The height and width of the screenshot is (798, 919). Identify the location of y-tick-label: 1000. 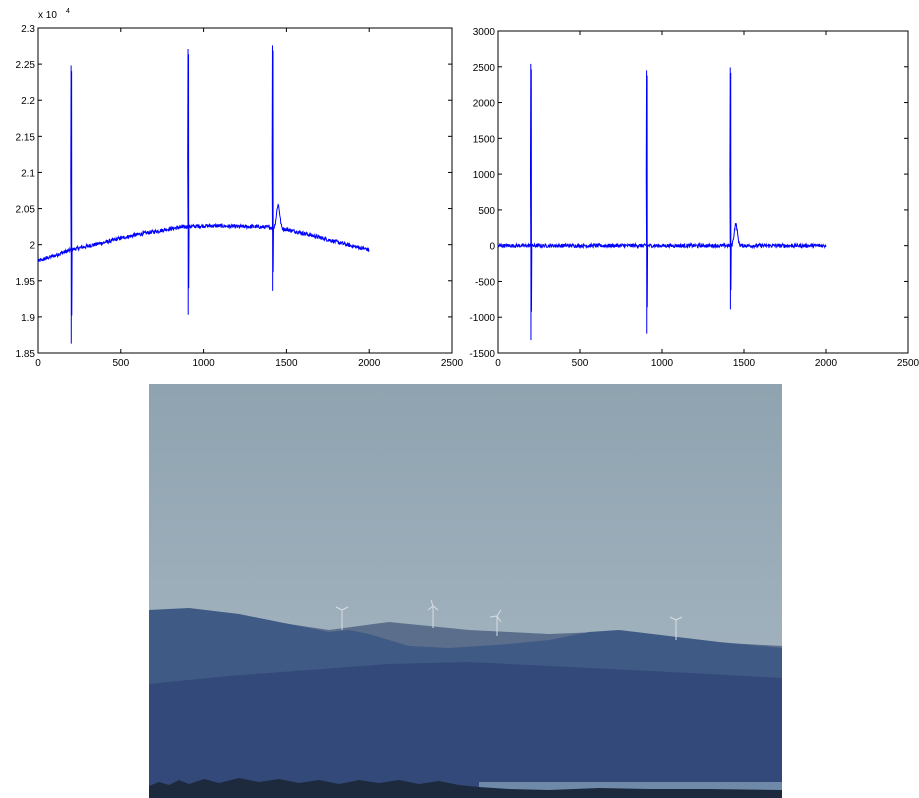
(484, 175).